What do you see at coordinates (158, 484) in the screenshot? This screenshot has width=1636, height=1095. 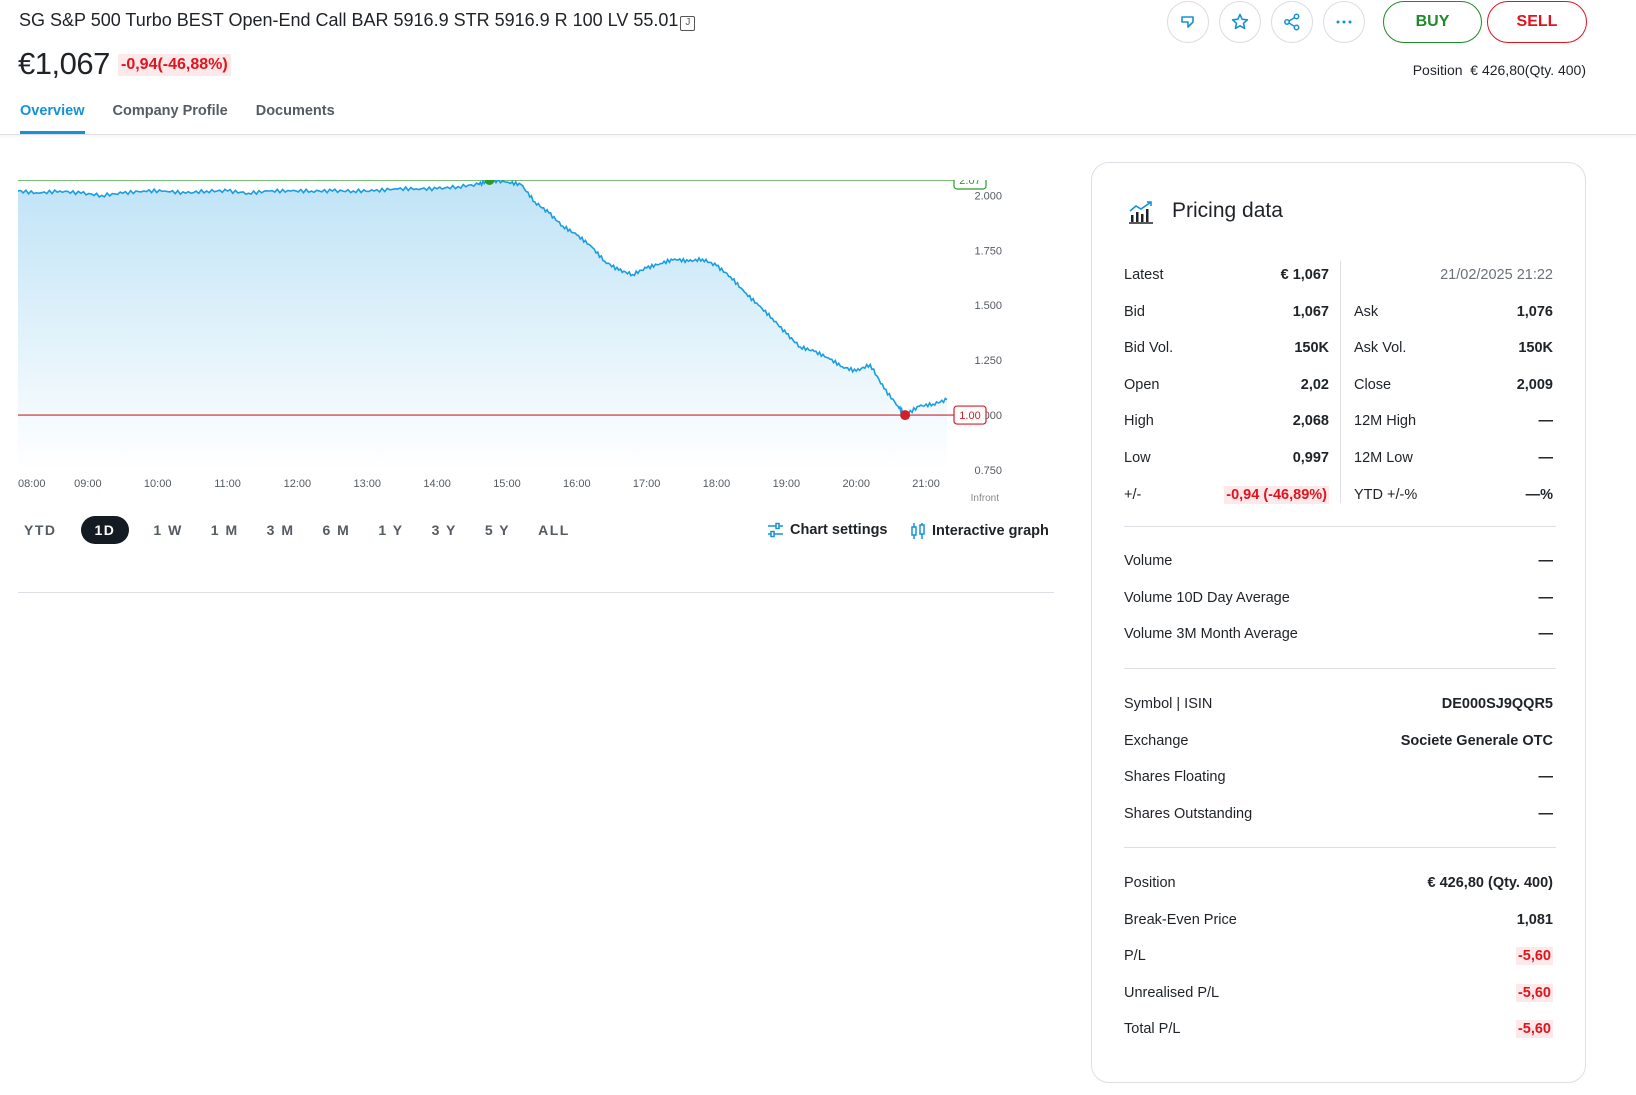 I see `x-tick-label: 10:00` at bounding box center [158, 484].